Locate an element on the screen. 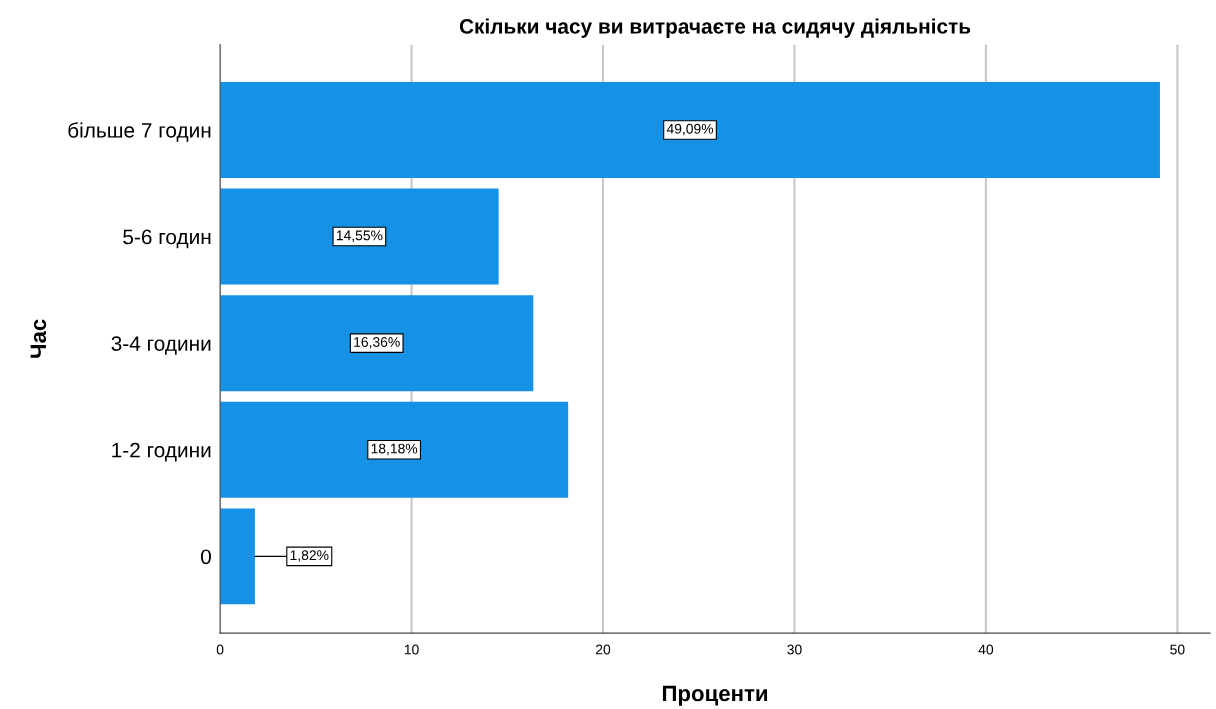 Image resolution: width=1216 pixels, height=709 pixels. y-tick-label: 3-4 години is located at coordinates (161, 345).